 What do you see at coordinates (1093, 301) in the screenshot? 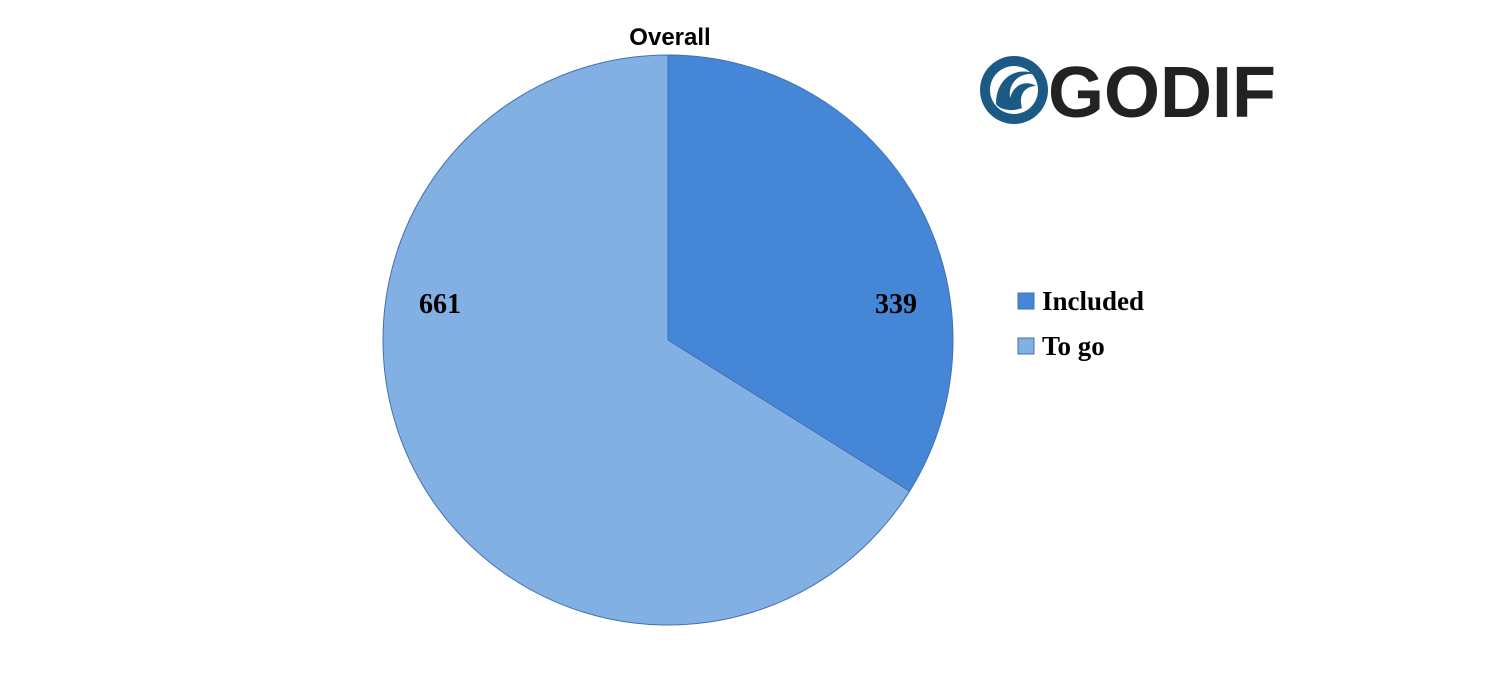
I see `legend-label: Included` at bounding box center [1093, 301].